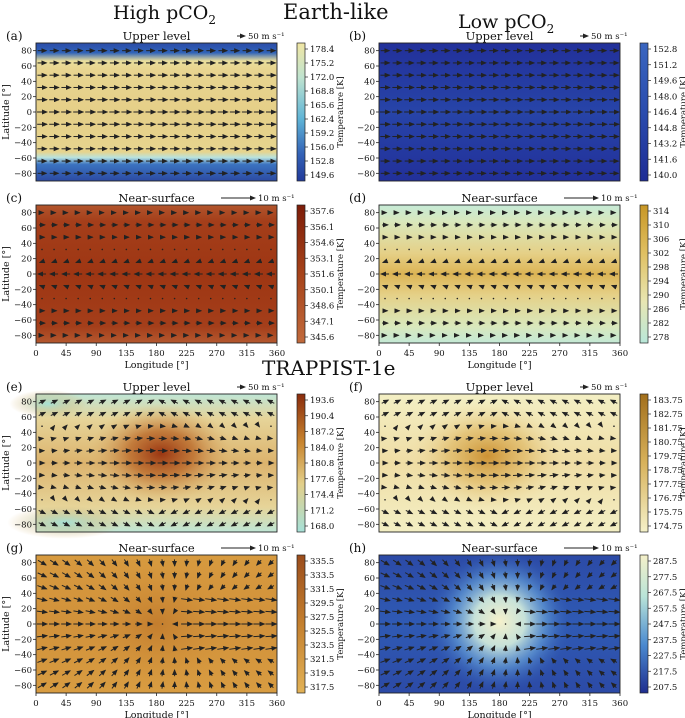 This screenshot has width=685, height=718. I want to click on colorbar-a, so click(301, 112).